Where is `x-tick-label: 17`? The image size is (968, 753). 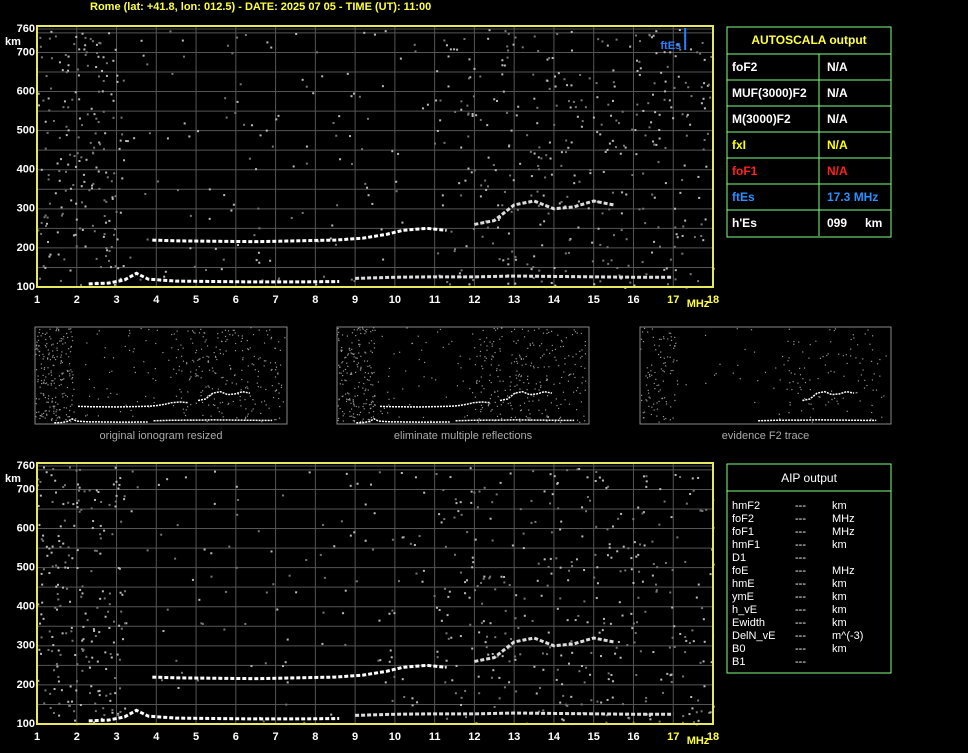 x-tick-label: 17 is located at coordinates (673, 300).